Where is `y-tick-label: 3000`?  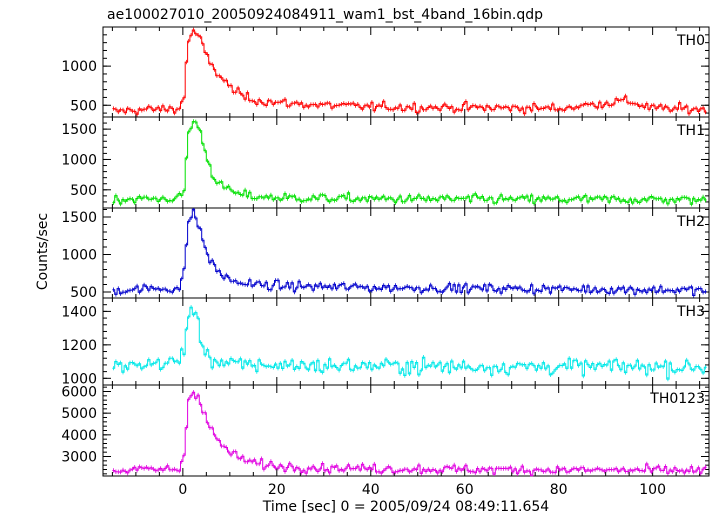
y-tick-label: 3000 is located at coordinates (79, 458).